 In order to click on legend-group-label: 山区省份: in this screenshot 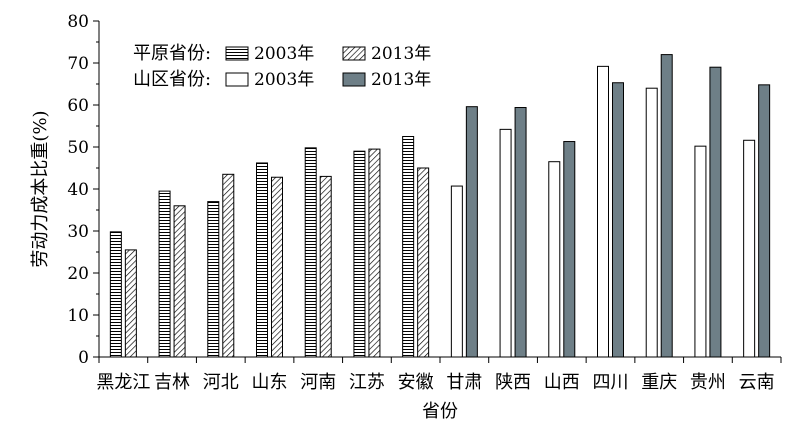, I will do `click(172, 79)`.